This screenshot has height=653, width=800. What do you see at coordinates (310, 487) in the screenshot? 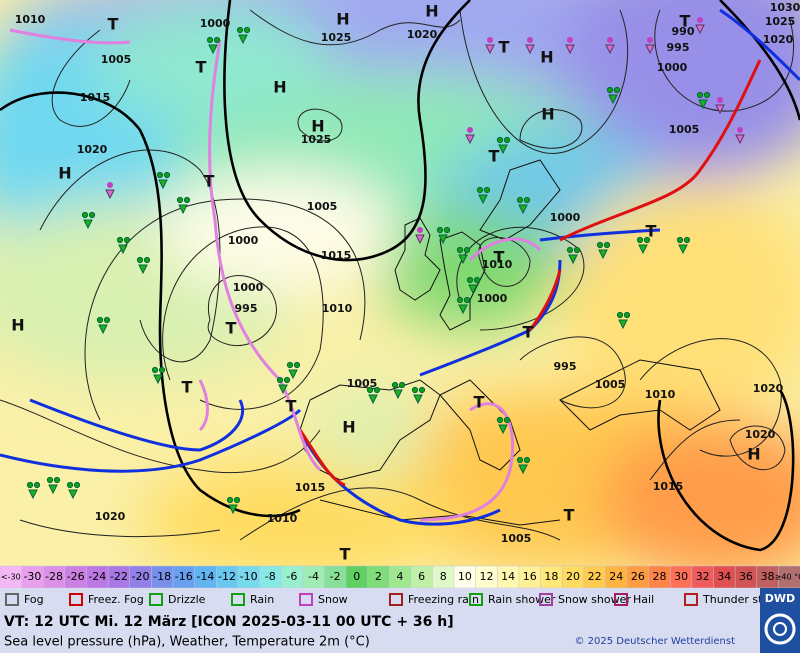
I see `isobar-label: 1015` at bounding box center [310, 487].